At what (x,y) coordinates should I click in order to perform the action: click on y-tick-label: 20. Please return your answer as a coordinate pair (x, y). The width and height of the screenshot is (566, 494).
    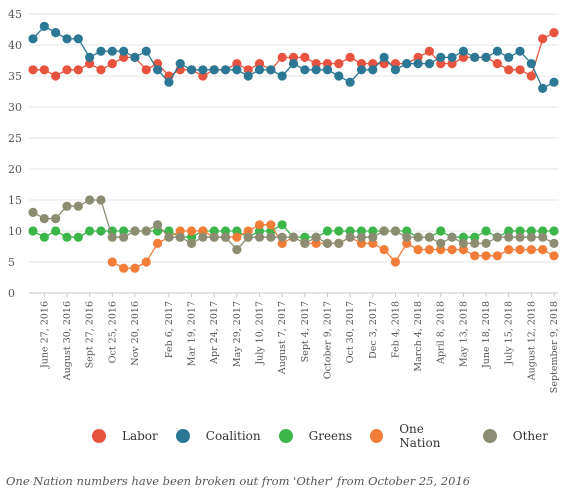
    Looking at the image, I should click on (15, 169).